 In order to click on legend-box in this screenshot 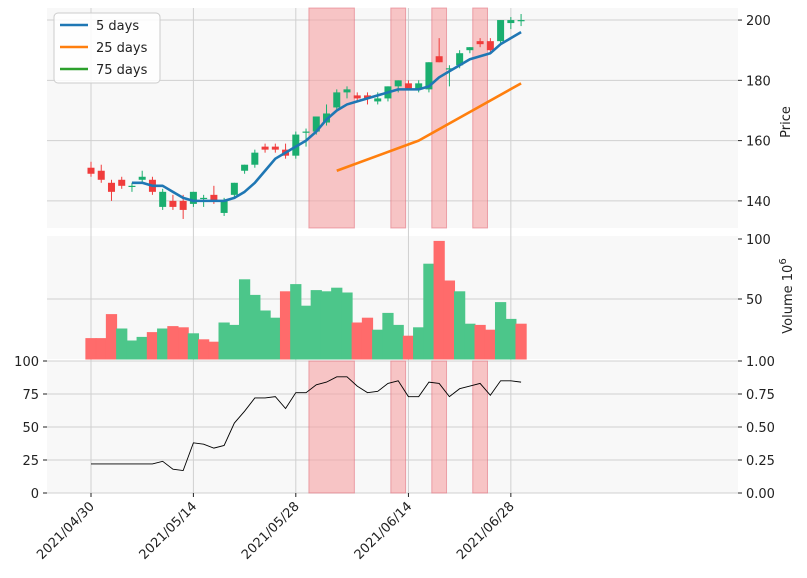, I will do `click(107, 48)`.